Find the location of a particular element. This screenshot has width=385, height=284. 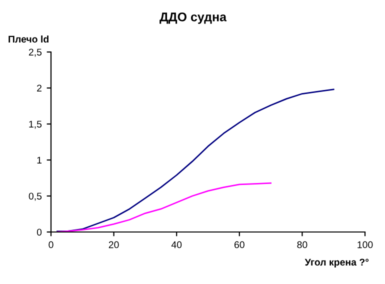

y-tick-label: 2,5 is located at coordinates (35, 52).